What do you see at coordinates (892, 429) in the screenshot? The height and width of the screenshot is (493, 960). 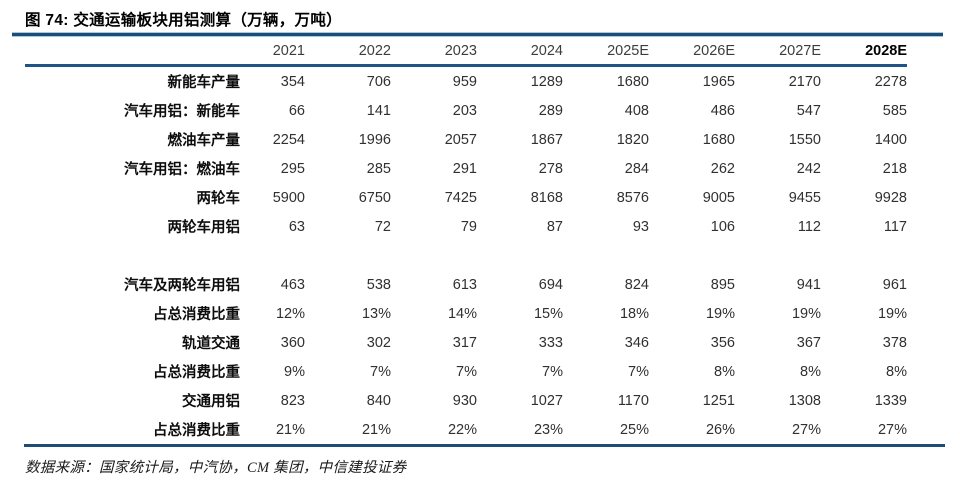 I see `cell-value: 27%` at bounding box center [892, 429].